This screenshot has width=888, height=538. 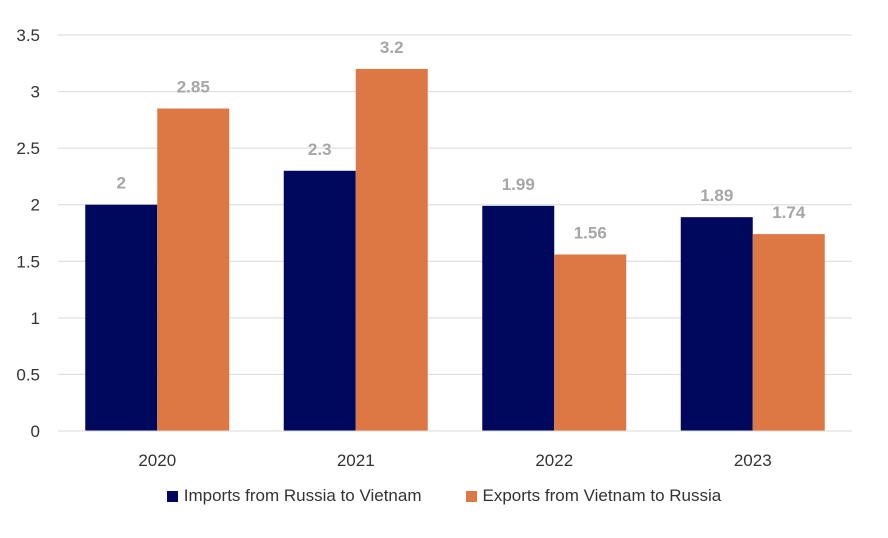 I want to click on bar-exports-2022, so click(x=590, y=342).